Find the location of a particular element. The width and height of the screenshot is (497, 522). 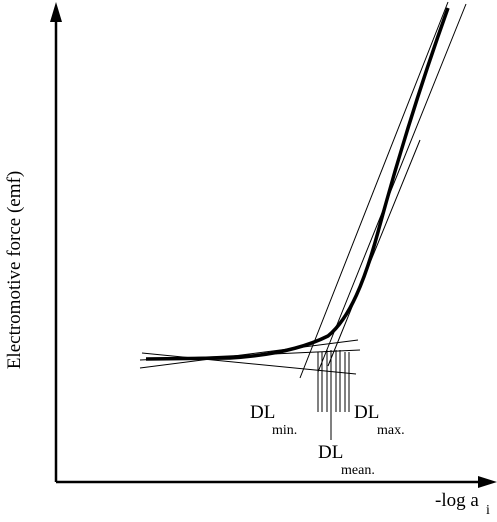

dl-min: DL is located at coordinates (262, 412).